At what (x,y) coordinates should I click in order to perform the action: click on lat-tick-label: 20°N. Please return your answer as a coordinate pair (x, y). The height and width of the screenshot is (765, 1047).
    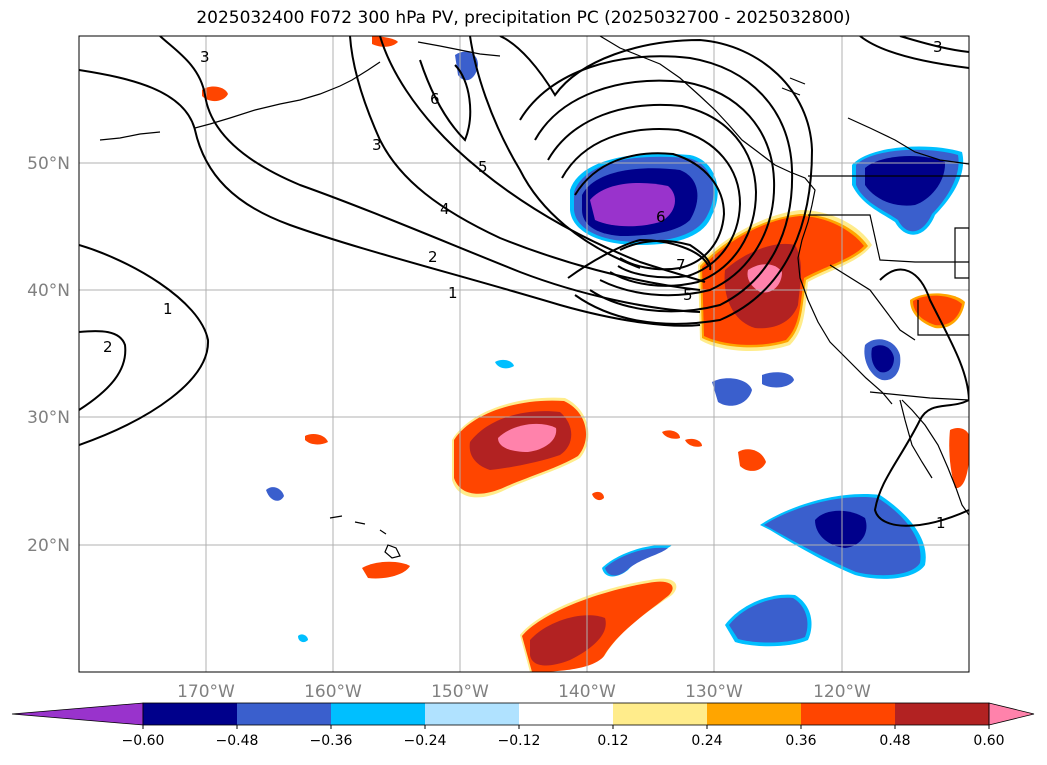
    Looking at the image, I should click on (48, 546).